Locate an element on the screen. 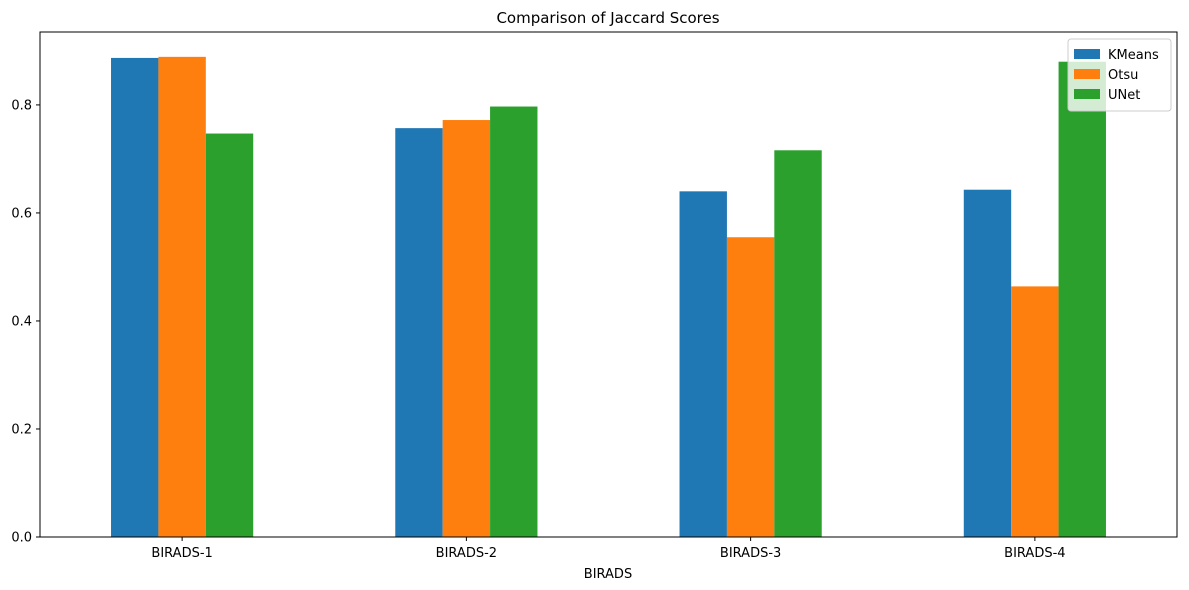  y-tick-label: 0.2 is located at coordinates (21, 429).